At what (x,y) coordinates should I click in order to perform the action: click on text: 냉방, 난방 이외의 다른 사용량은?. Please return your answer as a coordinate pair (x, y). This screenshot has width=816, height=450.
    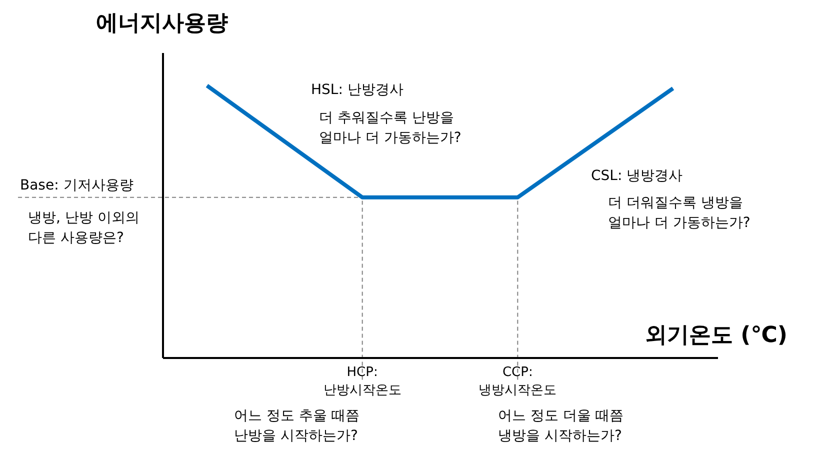
    Looking at the image, I should click on (84, 228).